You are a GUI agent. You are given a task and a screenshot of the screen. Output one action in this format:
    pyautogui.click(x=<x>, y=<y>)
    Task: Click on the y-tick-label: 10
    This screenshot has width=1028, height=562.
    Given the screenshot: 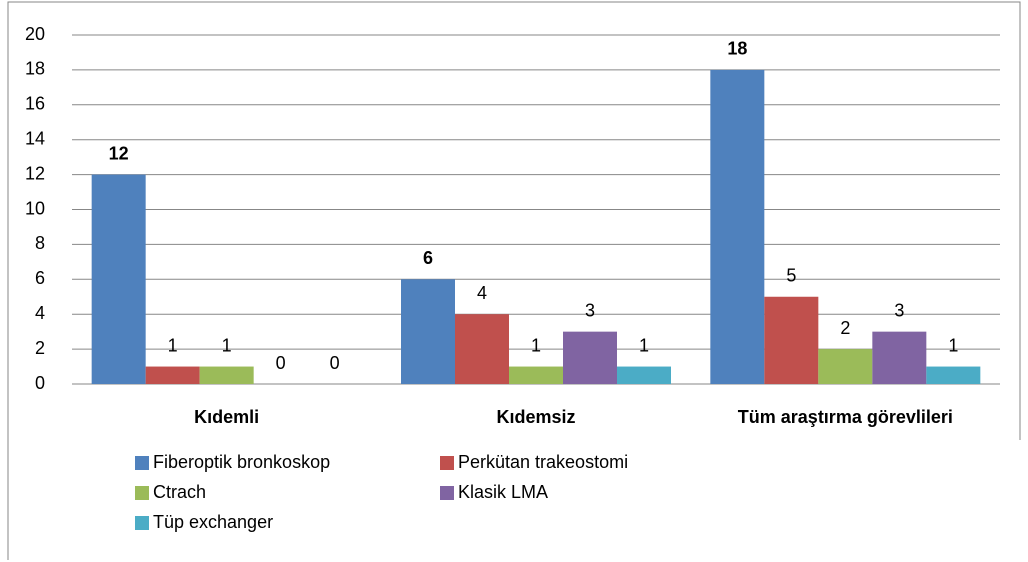 What is the action you would take?
    pyautogui.click(x=35, y=208)
    